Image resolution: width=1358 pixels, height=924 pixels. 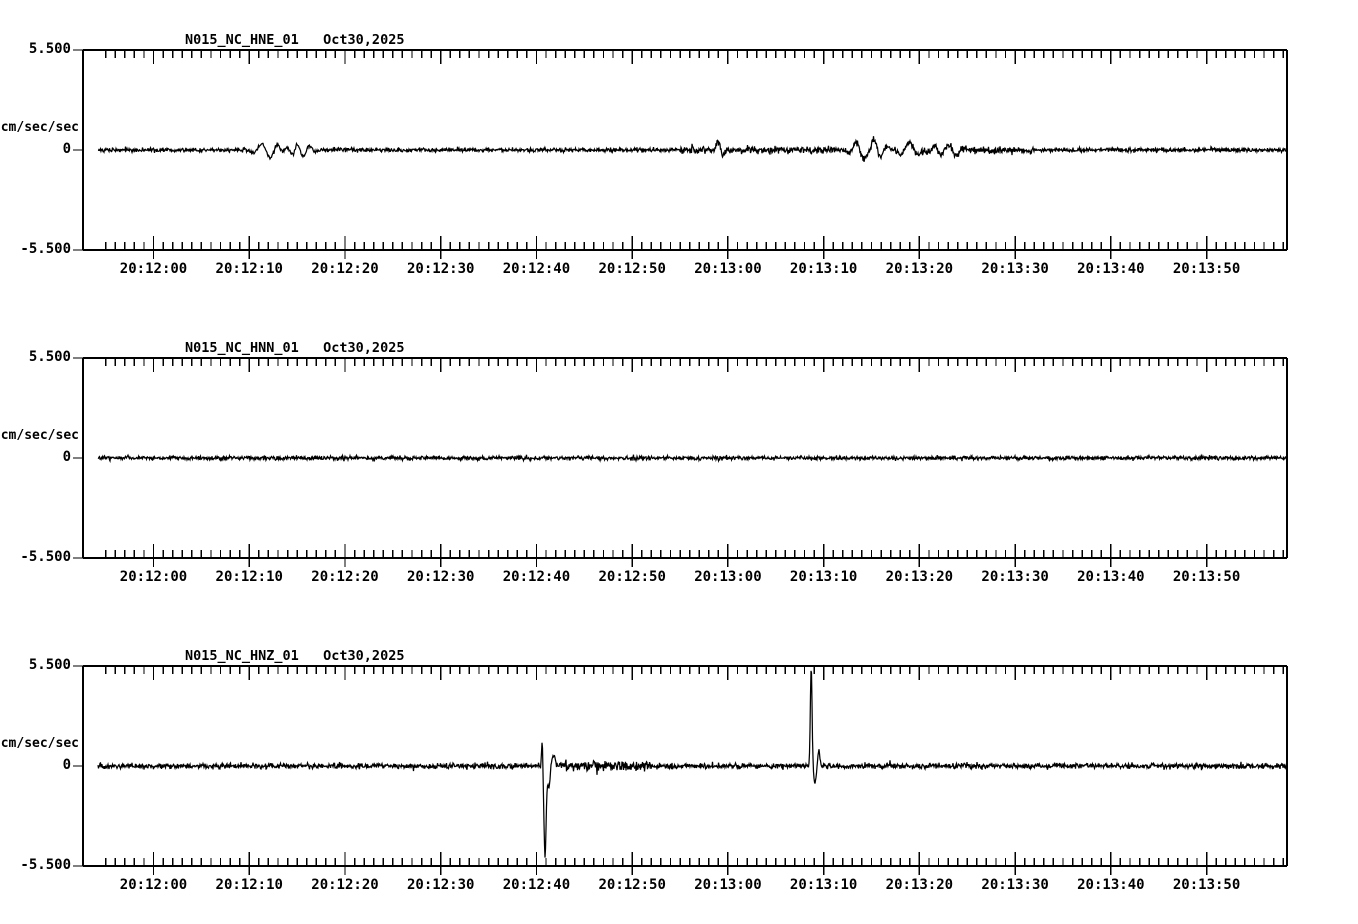 I want to click on panel-title: N015_NC_HNN_01 Oct30,2025, so click(x=295, y=348).